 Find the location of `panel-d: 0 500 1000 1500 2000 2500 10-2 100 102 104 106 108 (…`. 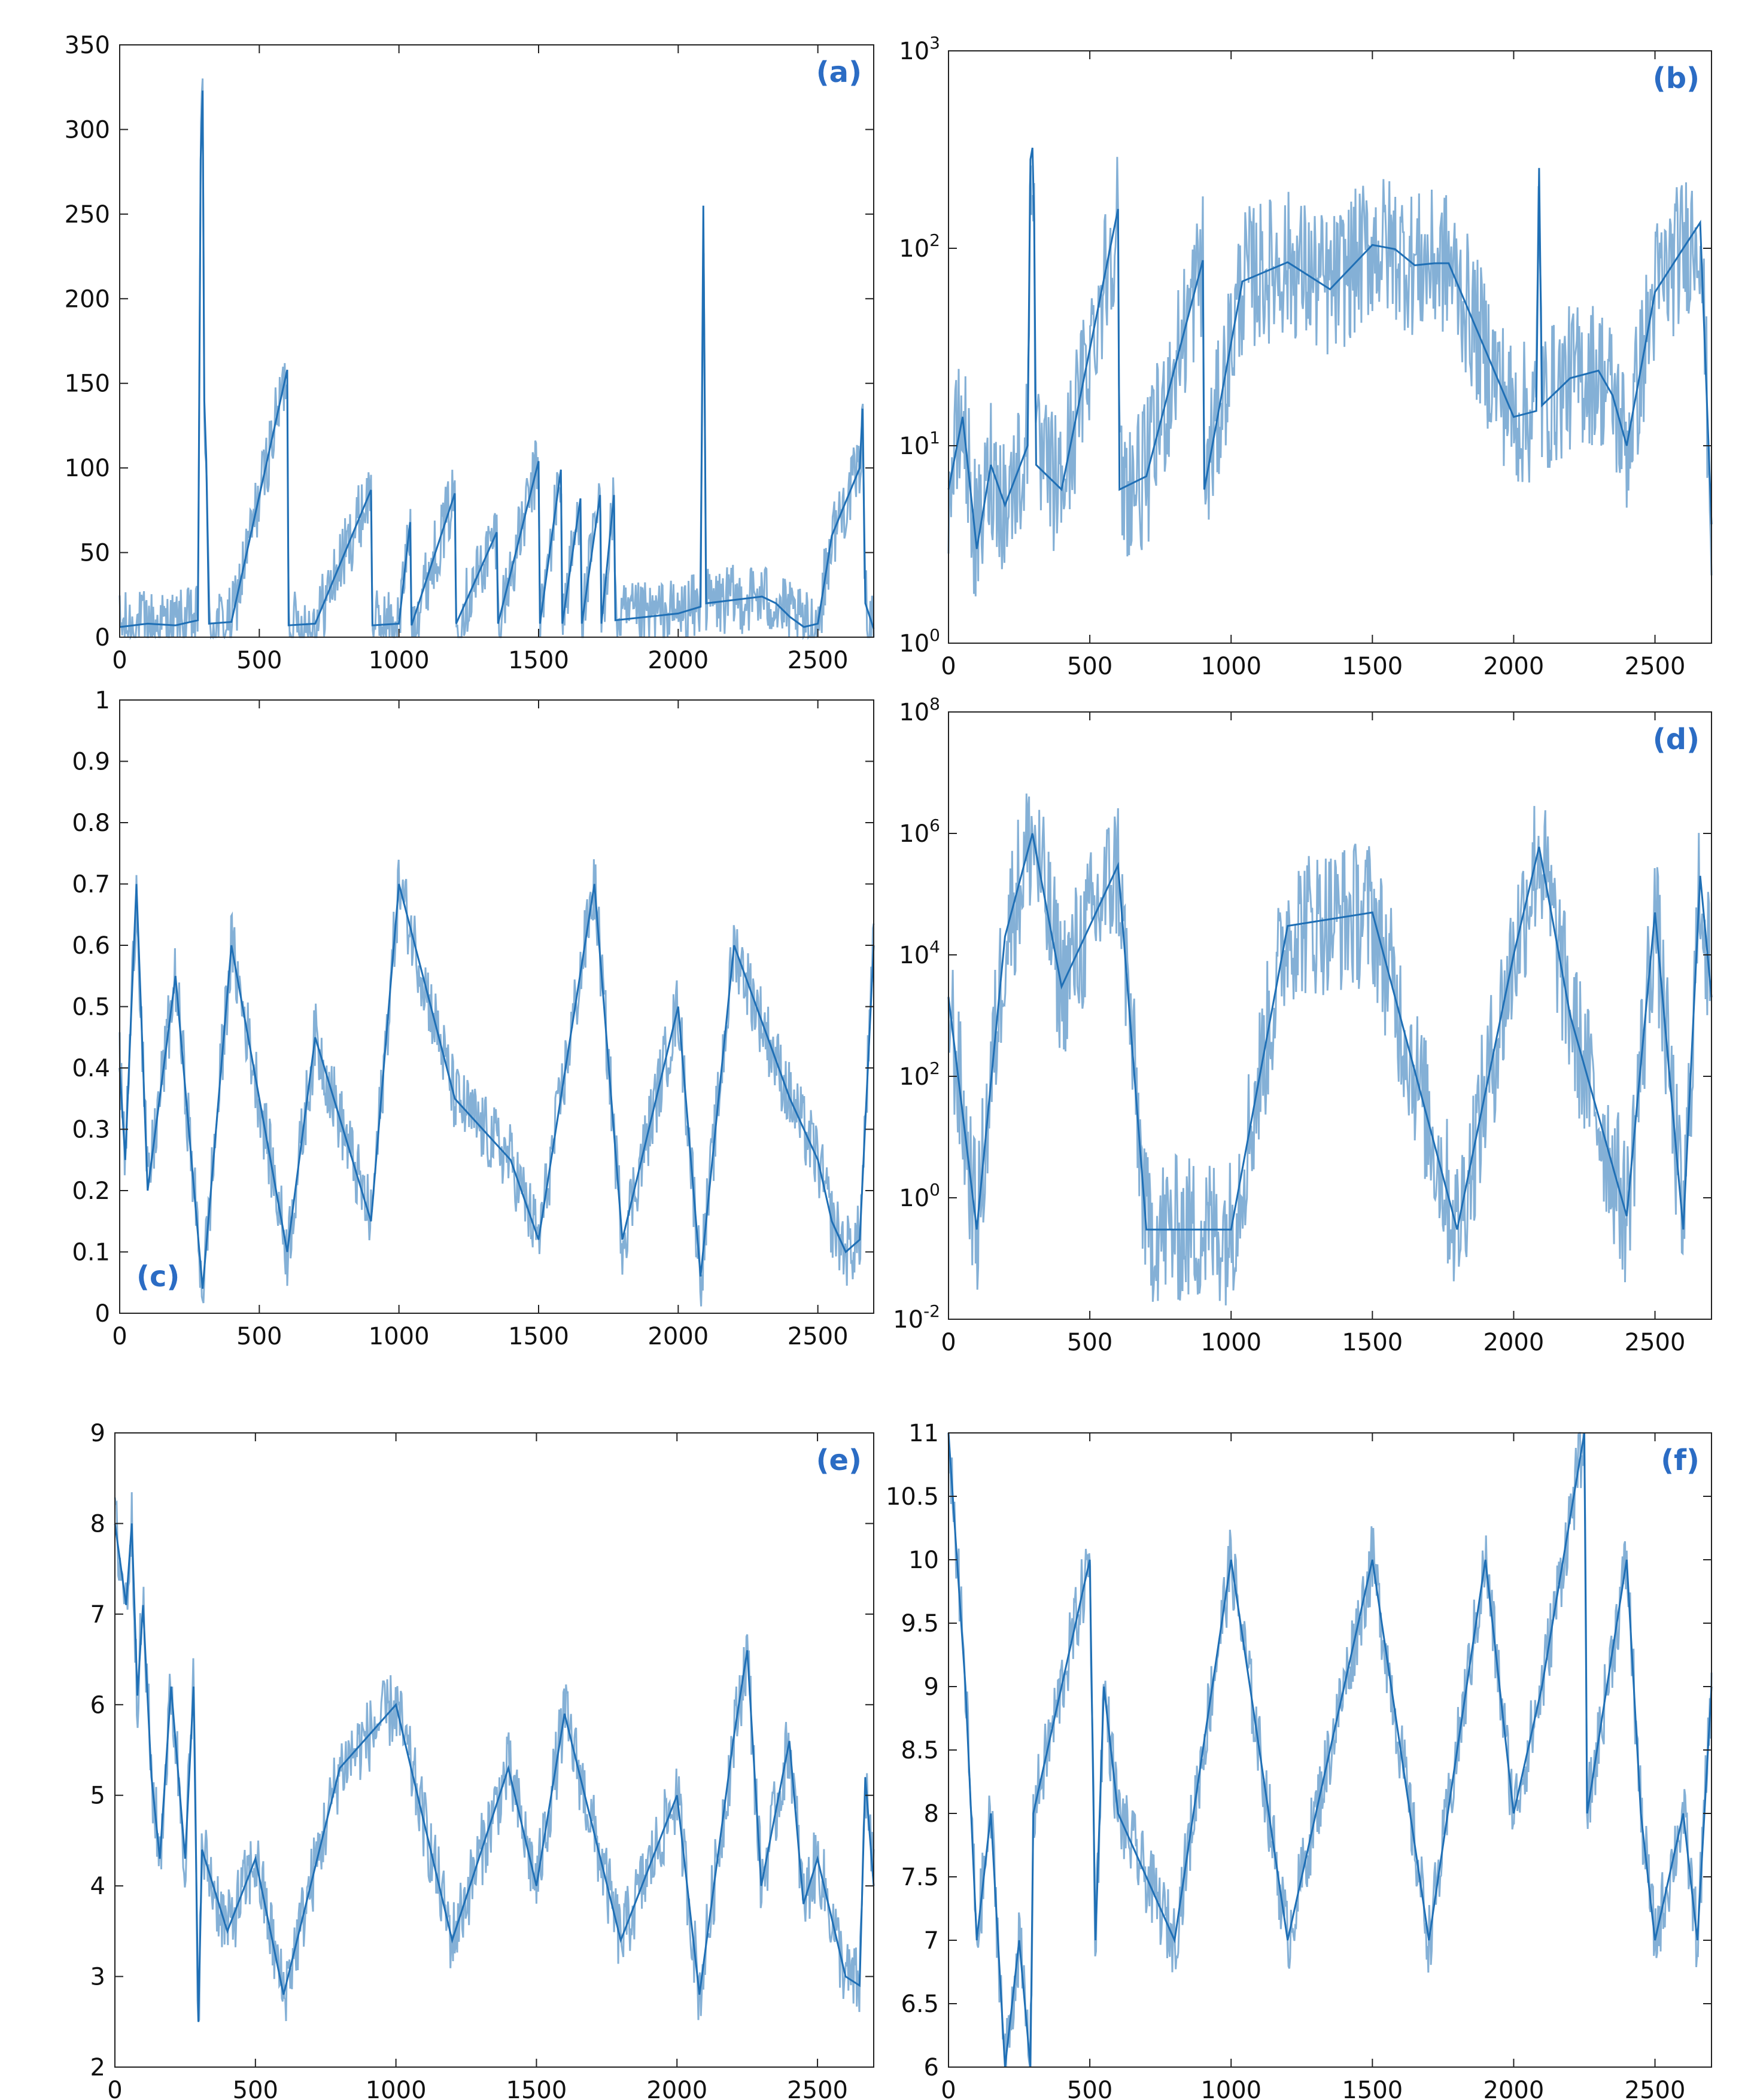

panel-d: 0 500 1000 1500 2000 2500 10-2 100 102 104 106 108 (… is located at coordinates (1303, 1025).